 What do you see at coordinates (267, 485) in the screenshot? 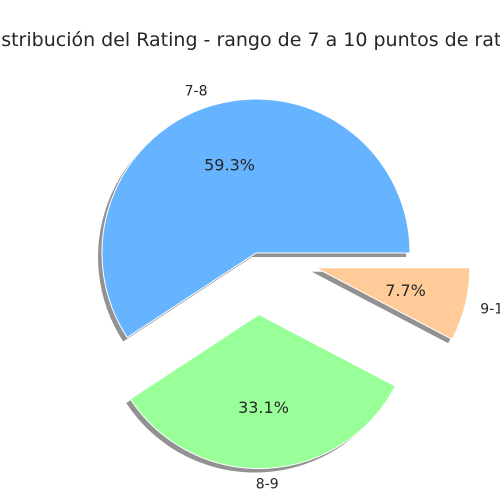
I see `slice-8-9-category-label: 8-9` at bounding box center [267, 485].